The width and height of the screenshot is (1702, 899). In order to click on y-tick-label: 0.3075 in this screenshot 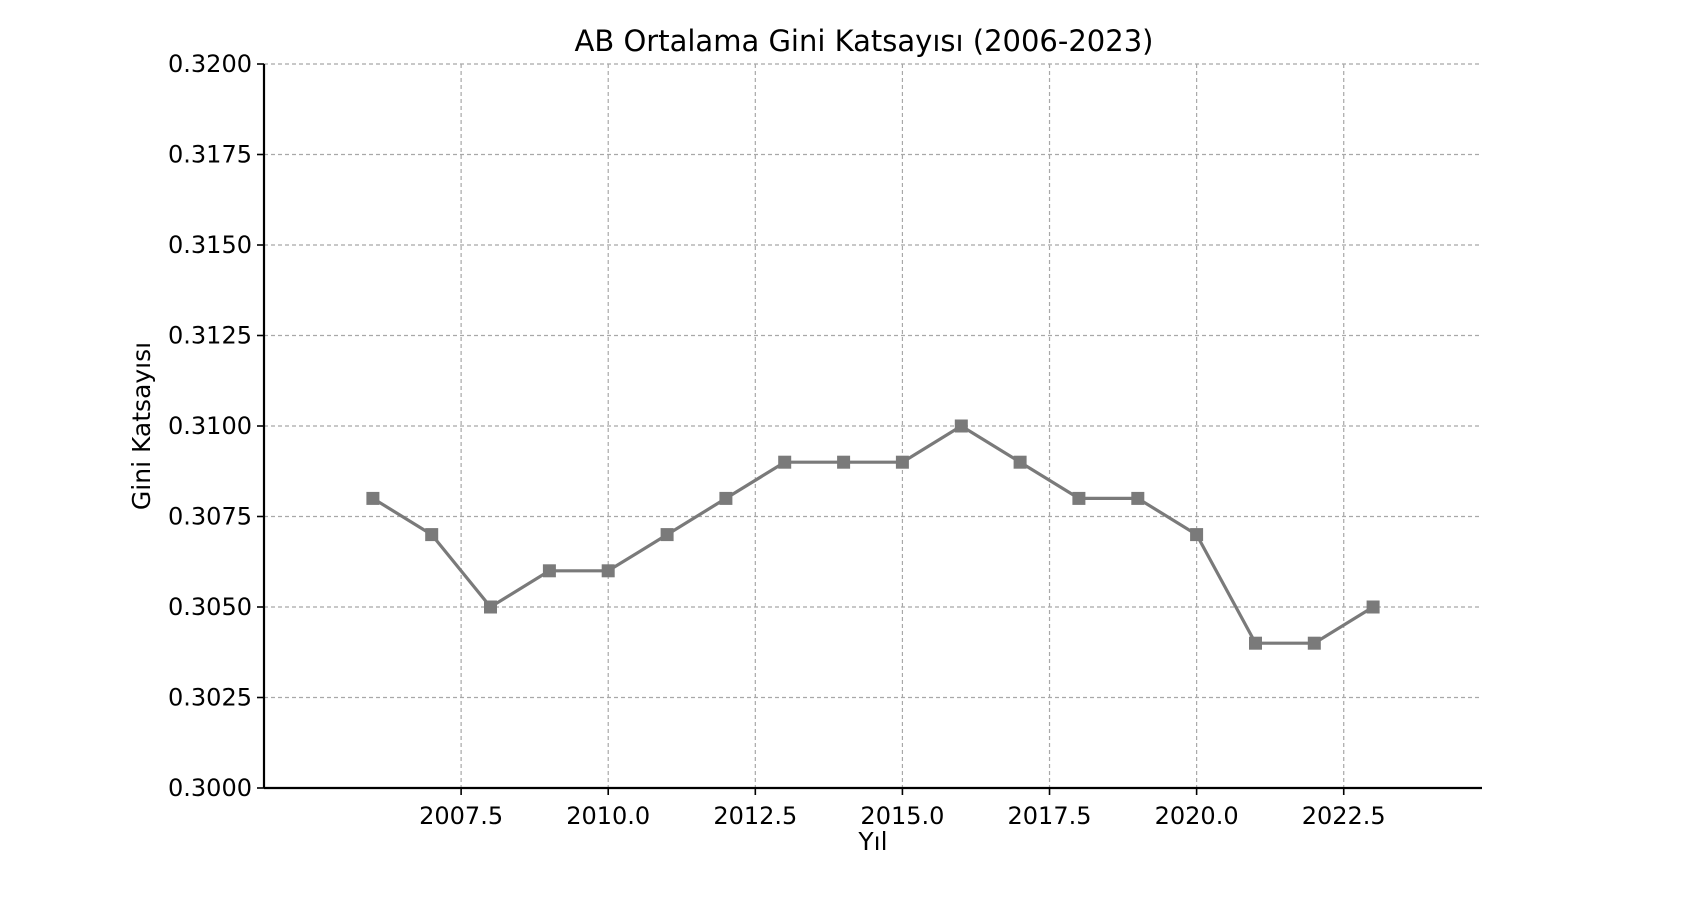, I will do `click(210, 517)`.